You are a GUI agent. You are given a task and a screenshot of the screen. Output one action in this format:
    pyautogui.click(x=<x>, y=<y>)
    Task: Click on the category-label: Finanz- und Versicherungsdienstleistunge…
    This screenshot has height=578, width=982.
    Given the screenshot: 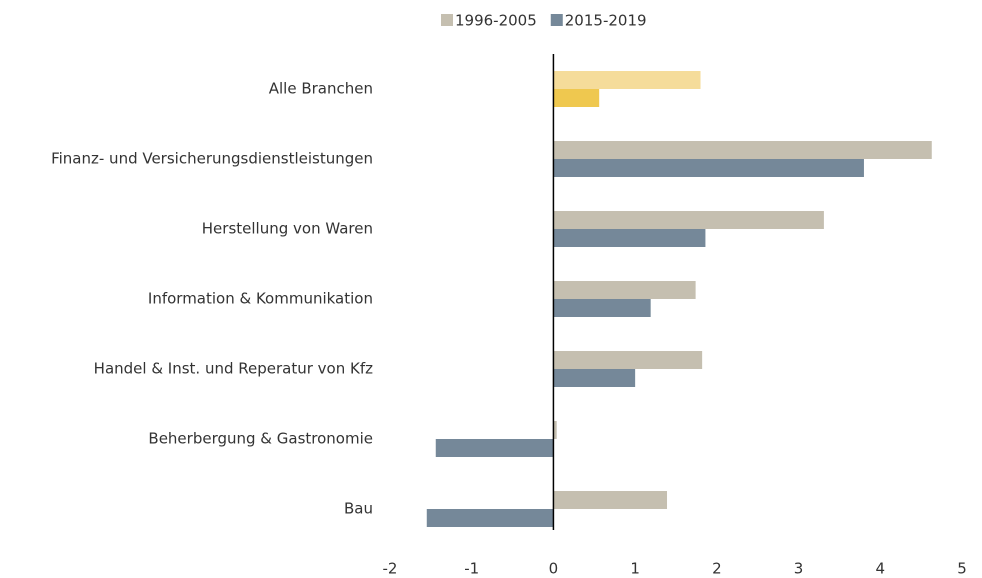 What is the action you would take?
    pyautogui.click(x=212, y=159)
    